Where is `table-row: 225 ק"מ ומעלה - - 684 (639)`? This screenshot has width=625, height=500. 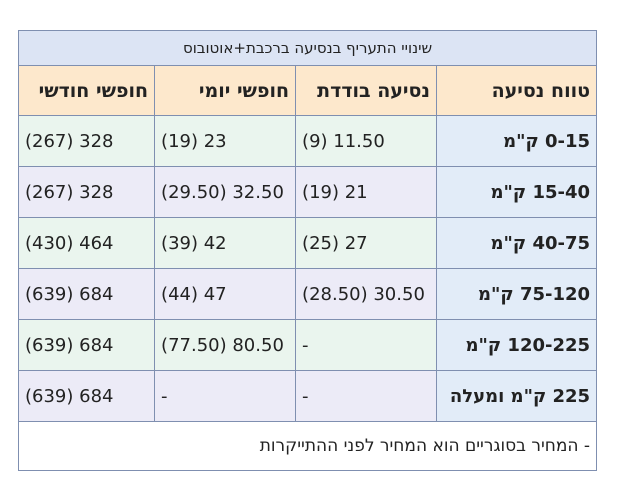
table-row: 225 ק"מ ומעלה - - 684 (639) is located at coordinates (307, 396).